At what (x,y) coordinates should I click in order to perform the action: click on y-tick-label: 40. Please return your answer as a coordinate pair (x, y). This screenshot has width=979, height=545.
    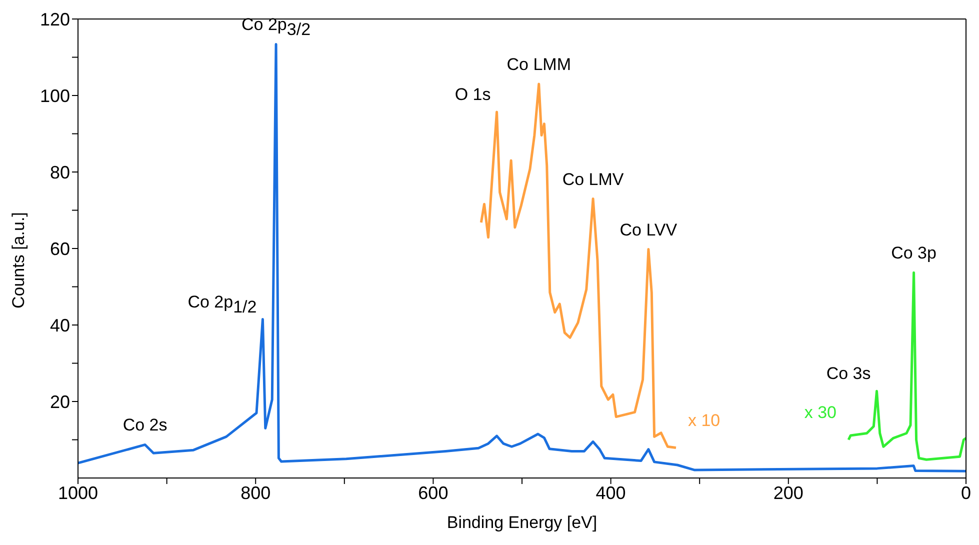
    Looking at the image, I should click on (60, 325).